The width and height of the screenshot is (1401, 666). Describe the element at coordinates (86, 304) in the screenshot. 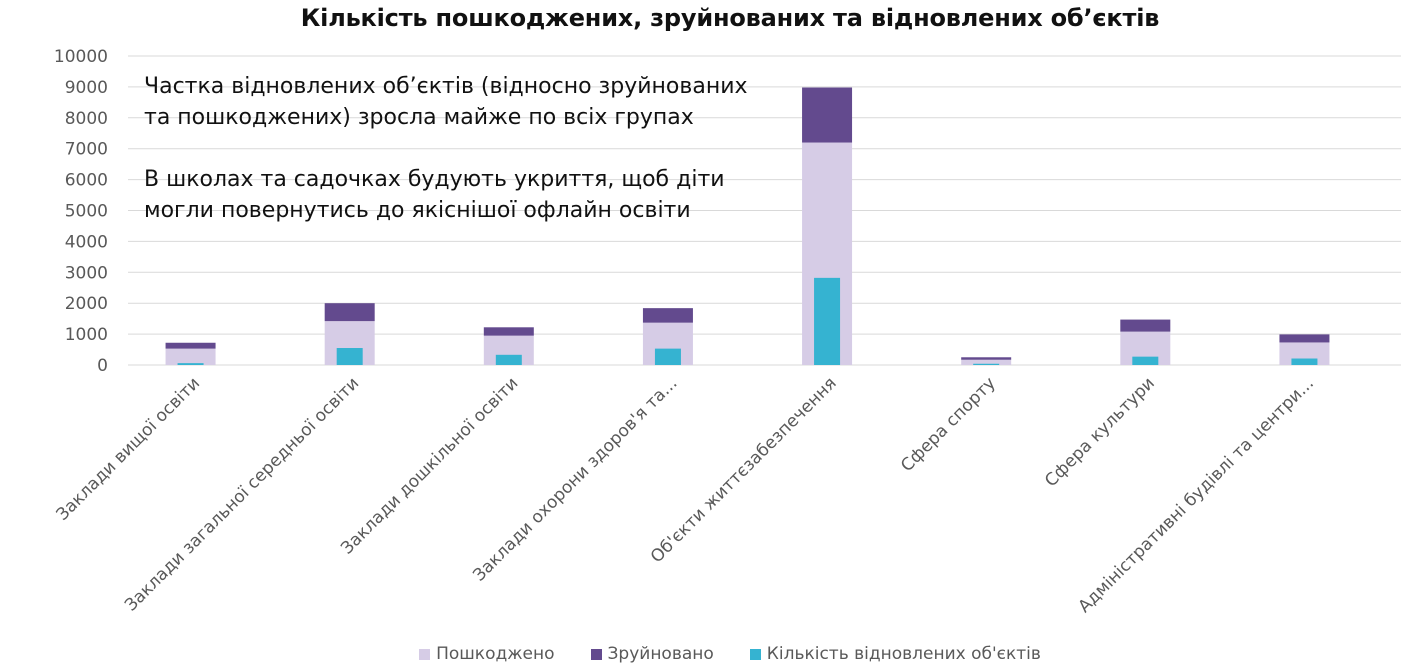

I see `y-tick-label: 2000` at that location.